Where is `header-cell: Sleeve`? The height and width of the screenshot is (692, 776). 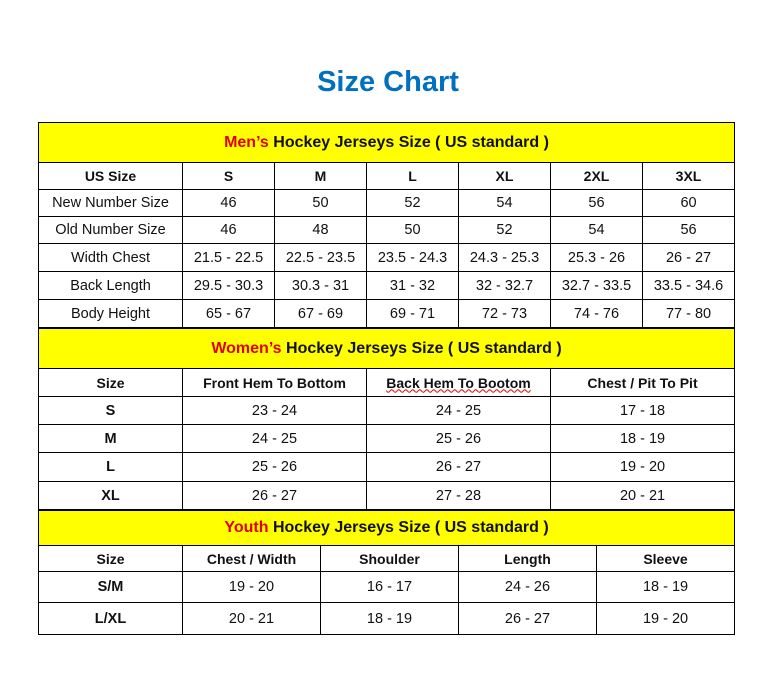
header-cell: Sleeve is located at coordinates (665, 558).